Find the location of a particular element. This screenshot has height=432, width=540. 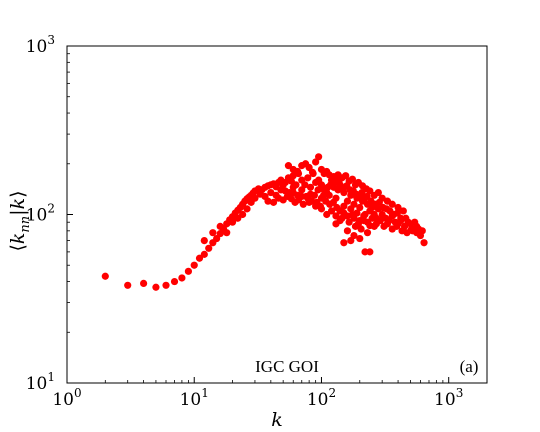

x-tick-label: 10³ is located at coordinates (448, 398).